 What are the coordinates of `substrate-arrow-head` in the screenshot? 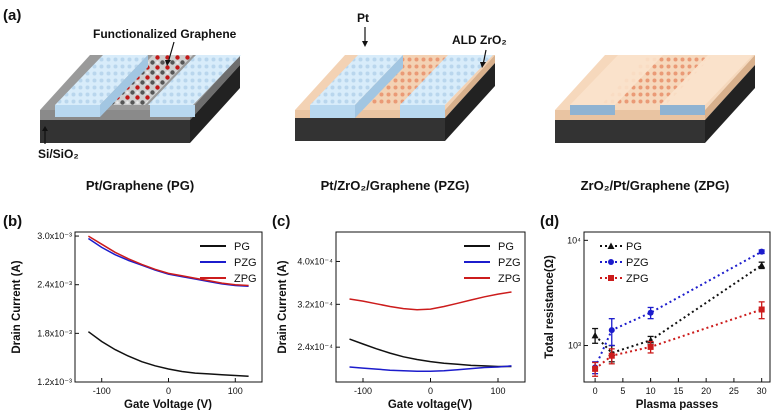 It's located at (45, 128).